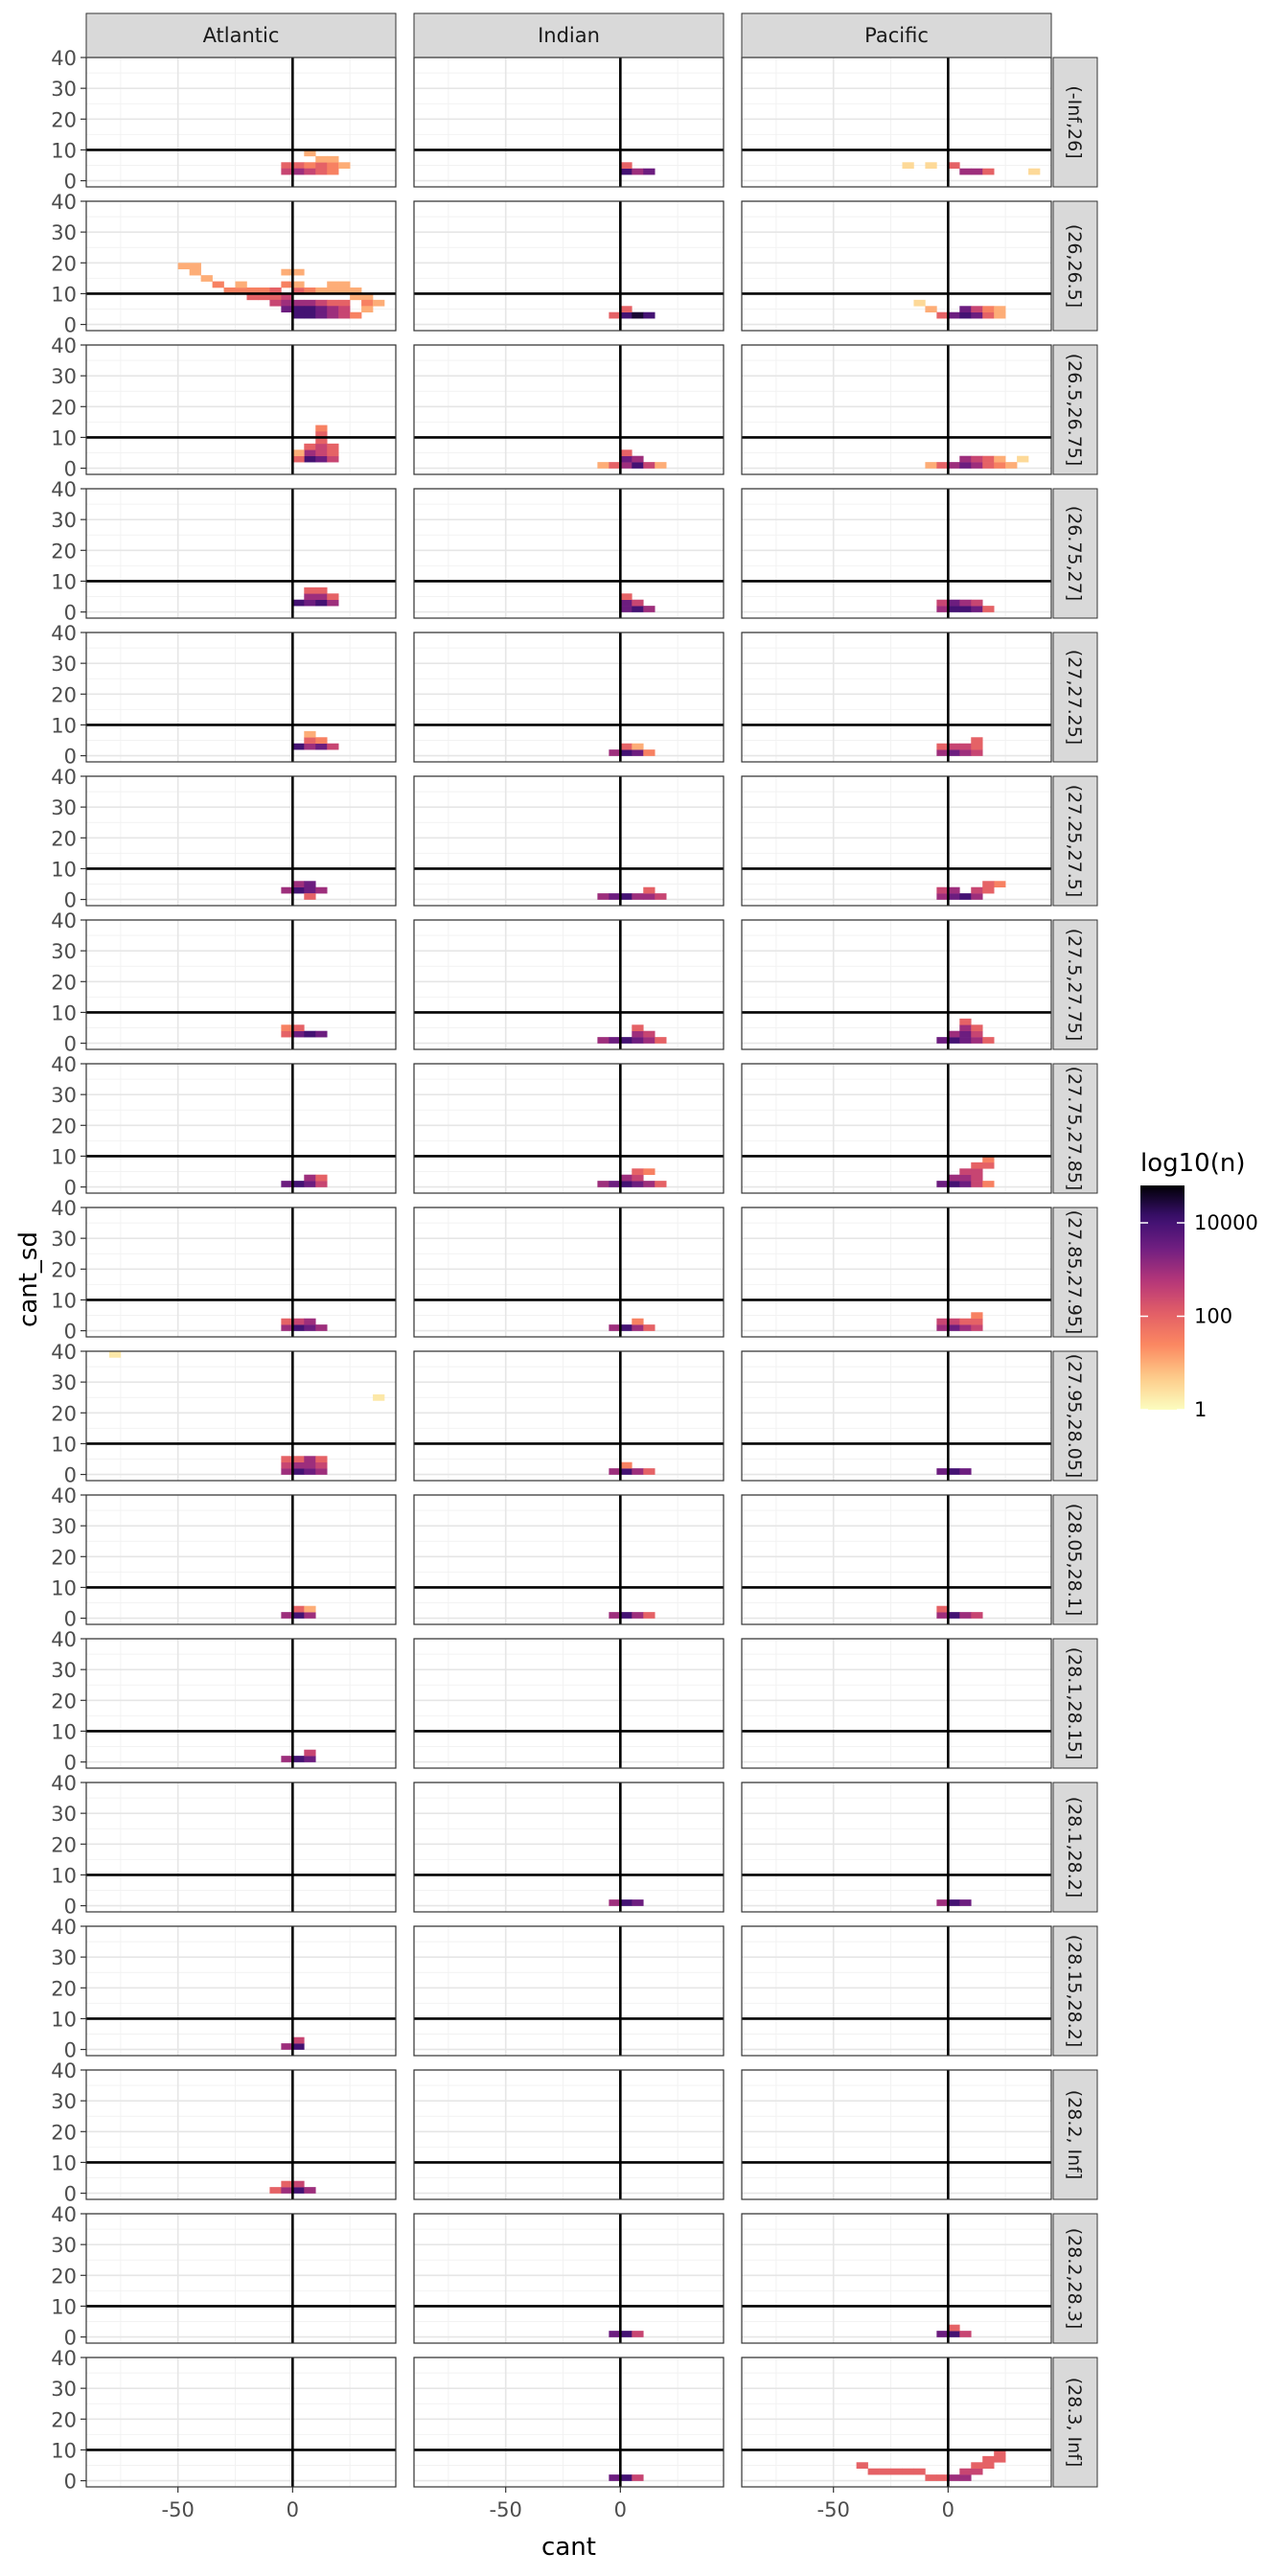 This screenshot has width=1288, height=2576. I want to click on row-strip-label: (28.05,28.1], so click(1074, 1560).